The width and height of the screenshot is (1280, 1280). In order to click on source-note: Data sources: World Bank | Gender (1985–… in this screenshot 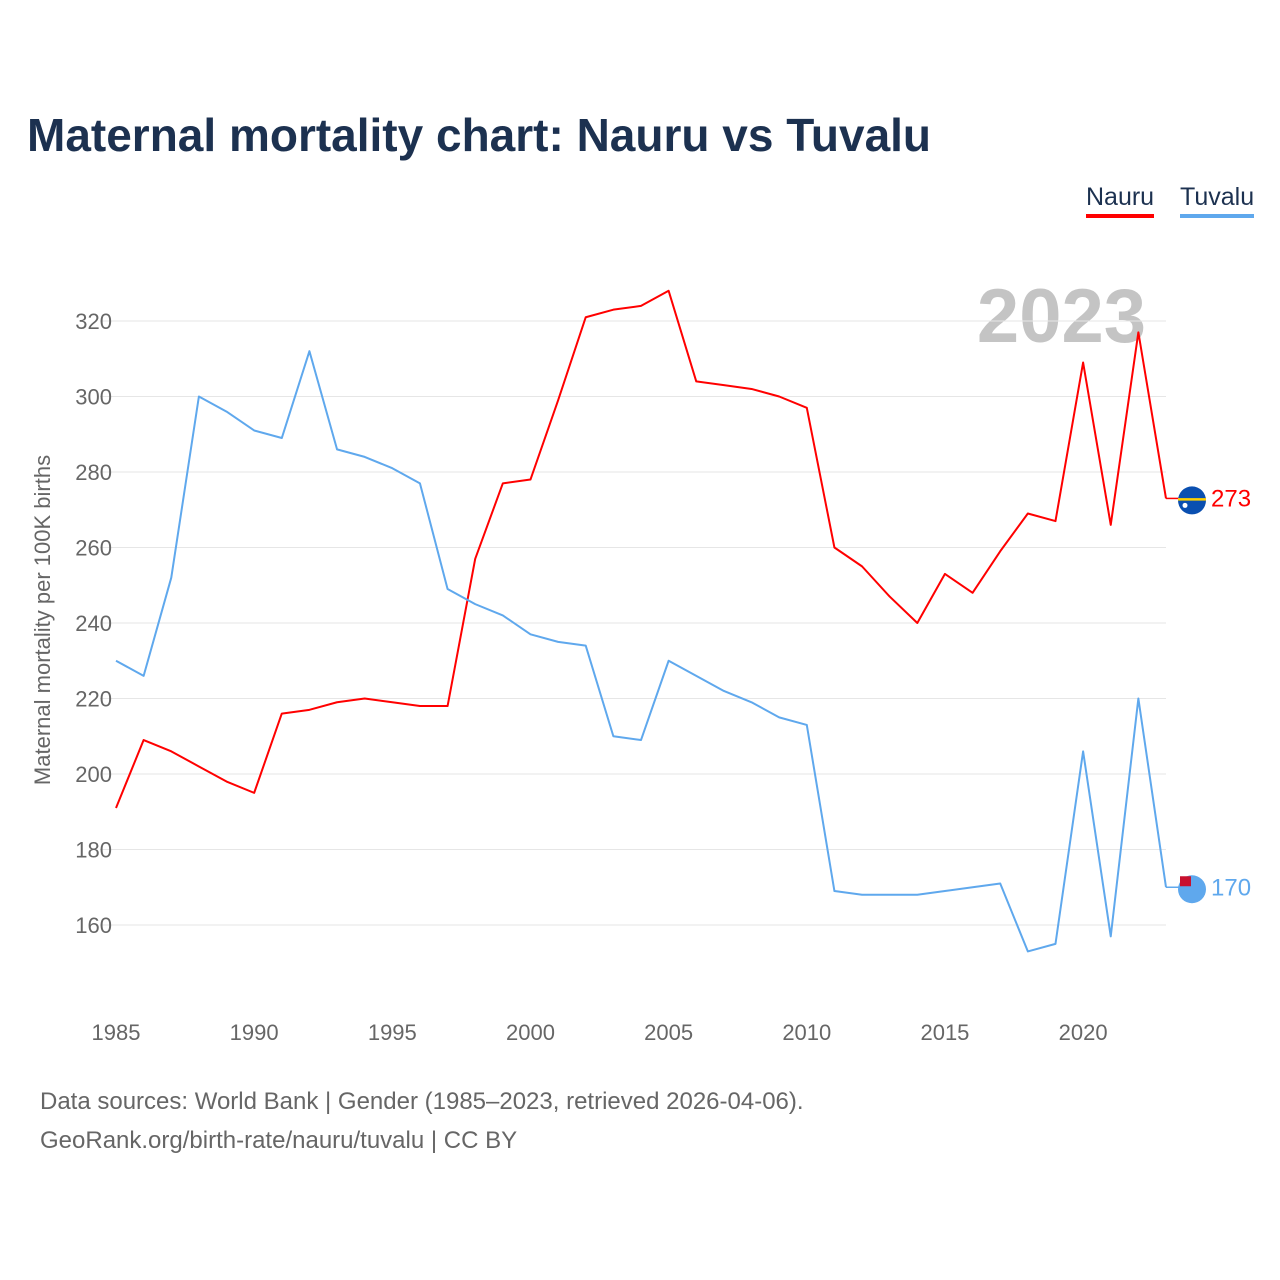, I will do `click(422, 1101)`.